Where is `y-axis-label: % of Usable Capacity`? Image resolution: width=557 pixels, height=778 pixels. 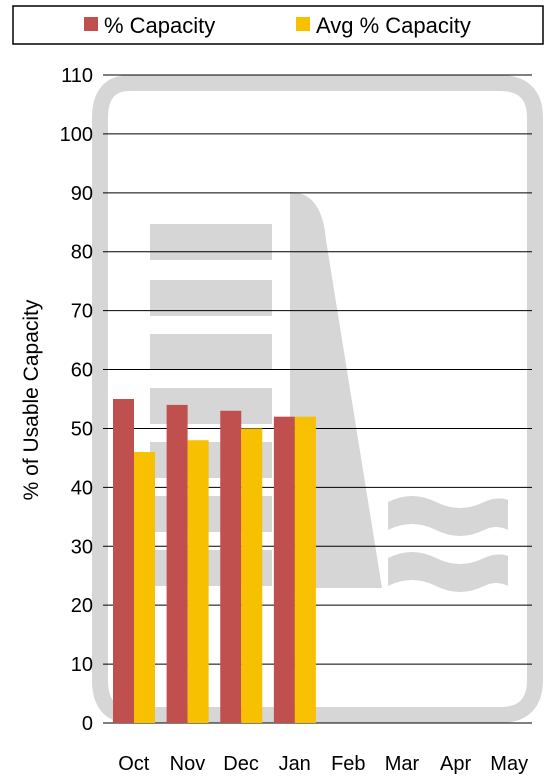 y-axis-label: % of Usable Capacity is located at coordinates (31, 399).